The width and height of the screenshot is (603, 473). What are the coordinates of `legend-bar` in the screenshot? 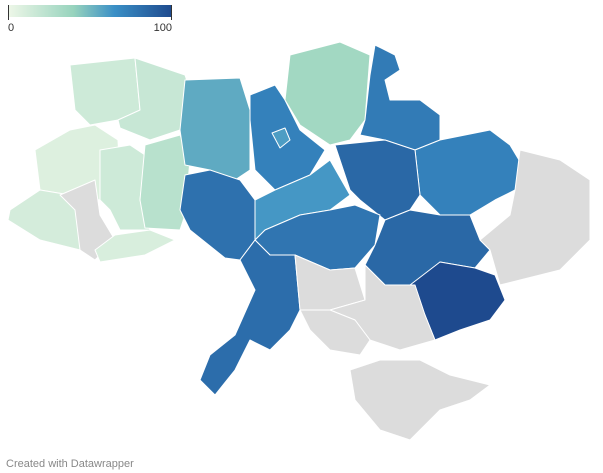 It's located at (90, 11).